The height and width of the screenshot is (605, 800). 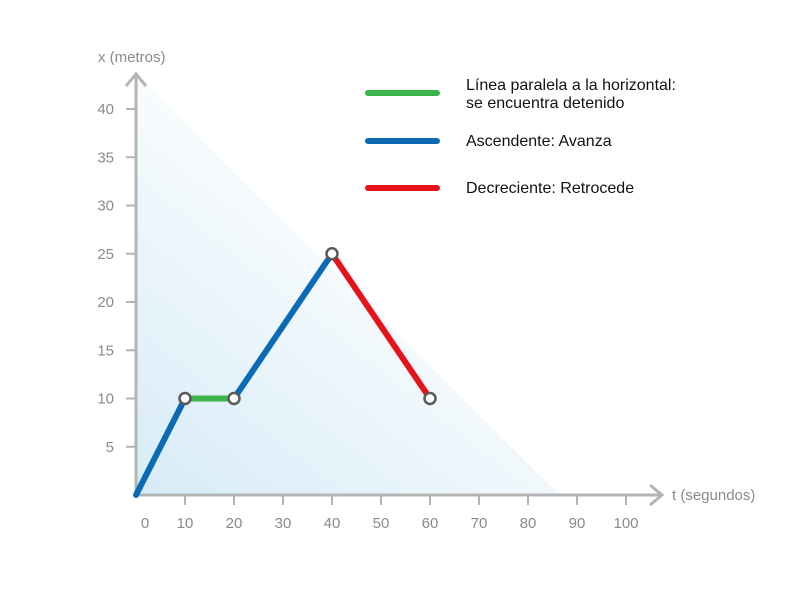 I want to click on legend-label: Línea paralela a la horizontal:, so click(x=571, y=85).